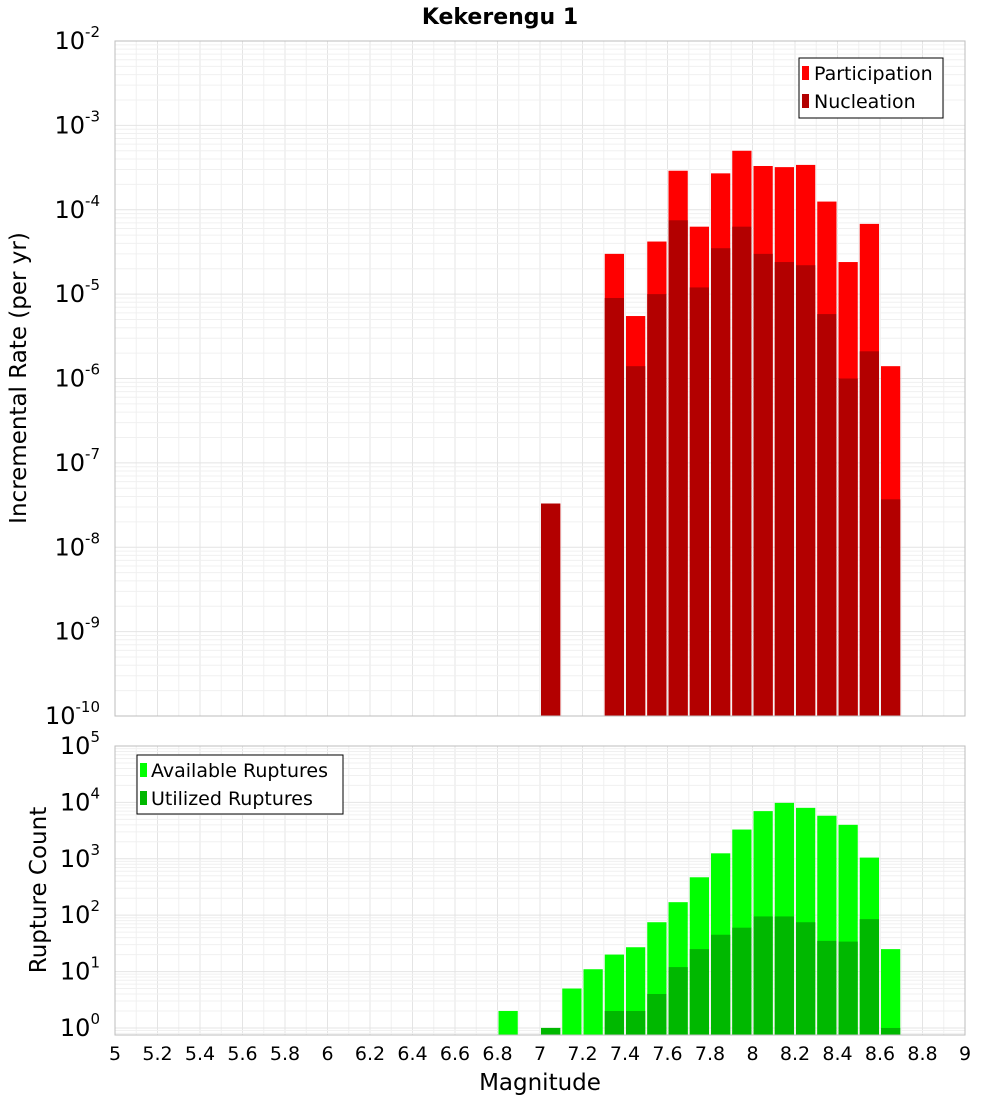  Describe the element at coordinates (200, 1054) in the screenshot. I see `x-tick-label: 5.4` at that location.